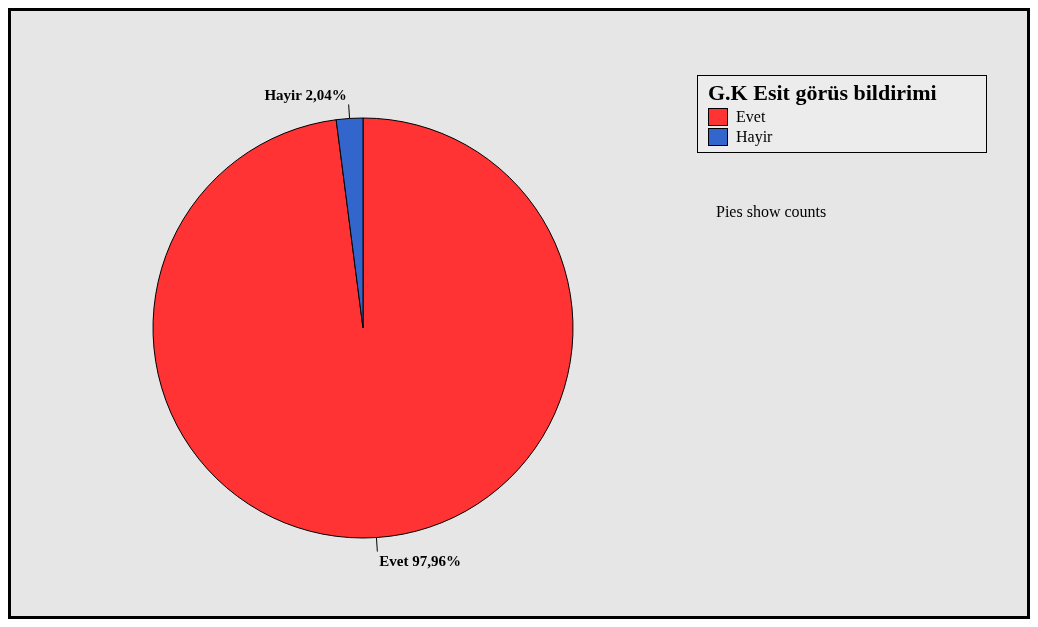  Describe the element at coordinates (771, 212) in the screenshot. I see `text: Pies show counts` at that location.